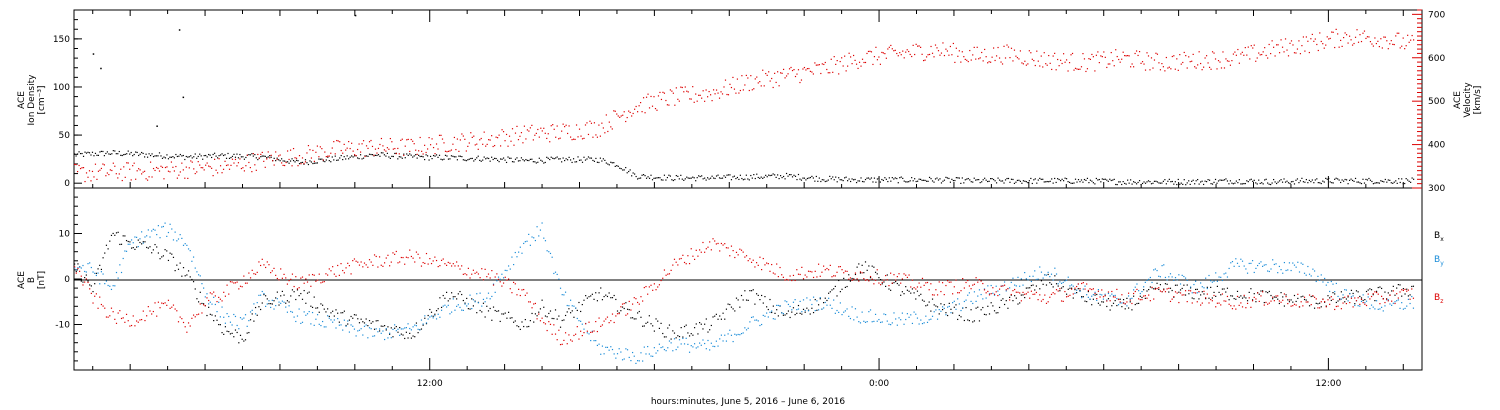  Describe the element at coordinates (65, 136) in the screenshot. I see `density-tick-label: 50` at that location.